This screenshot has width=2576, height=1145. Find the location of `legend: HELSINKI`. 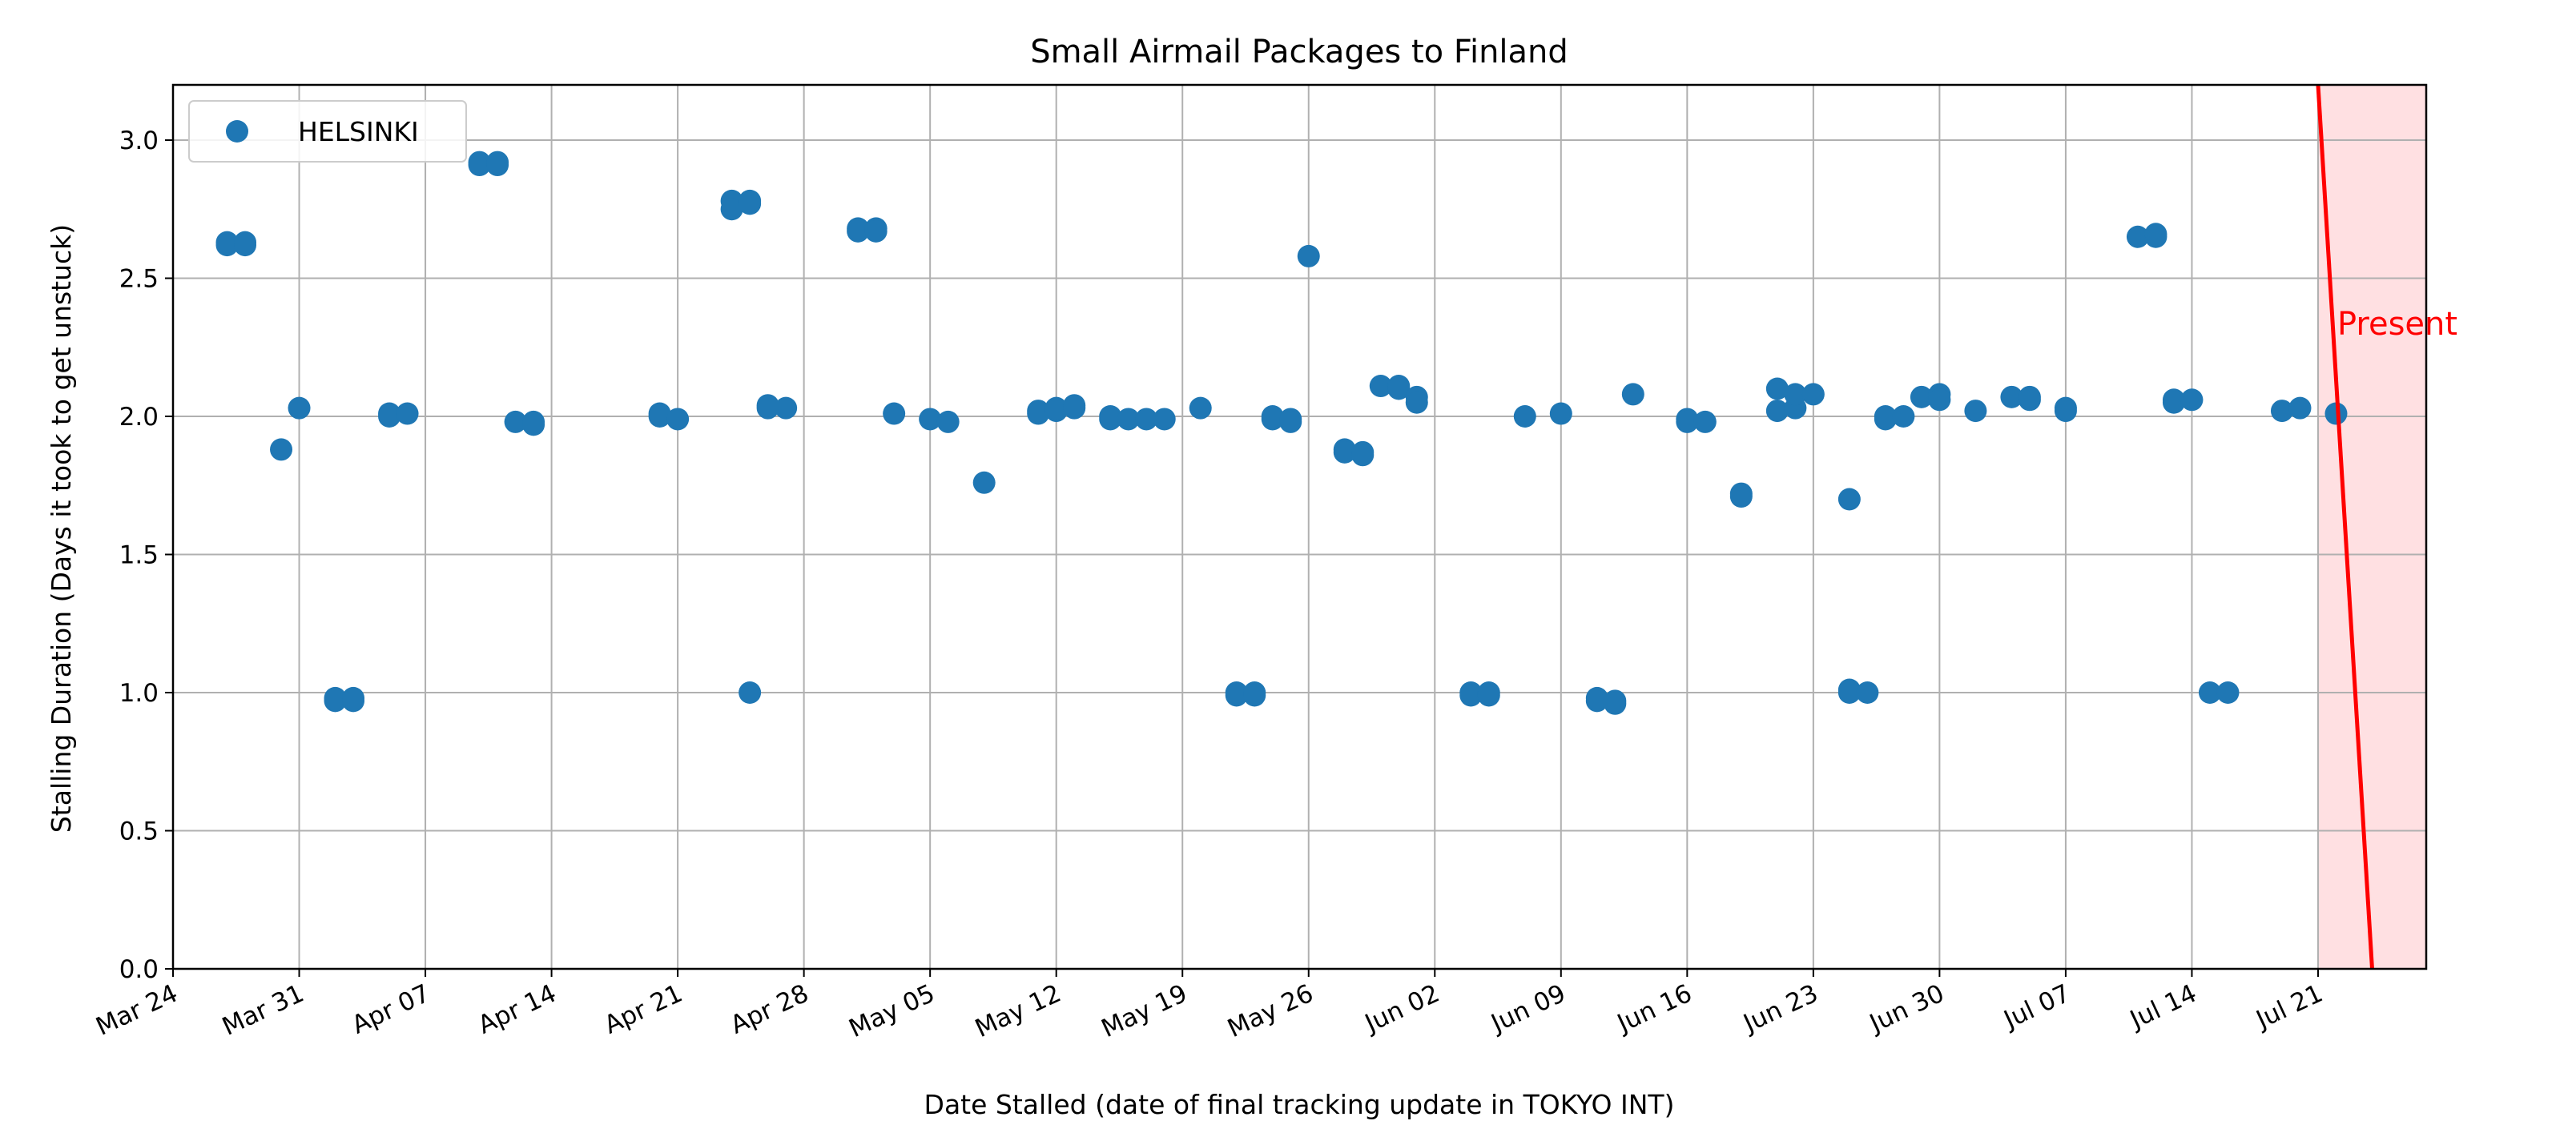

legend: HELSINKI is located at coordinates (328, 131).